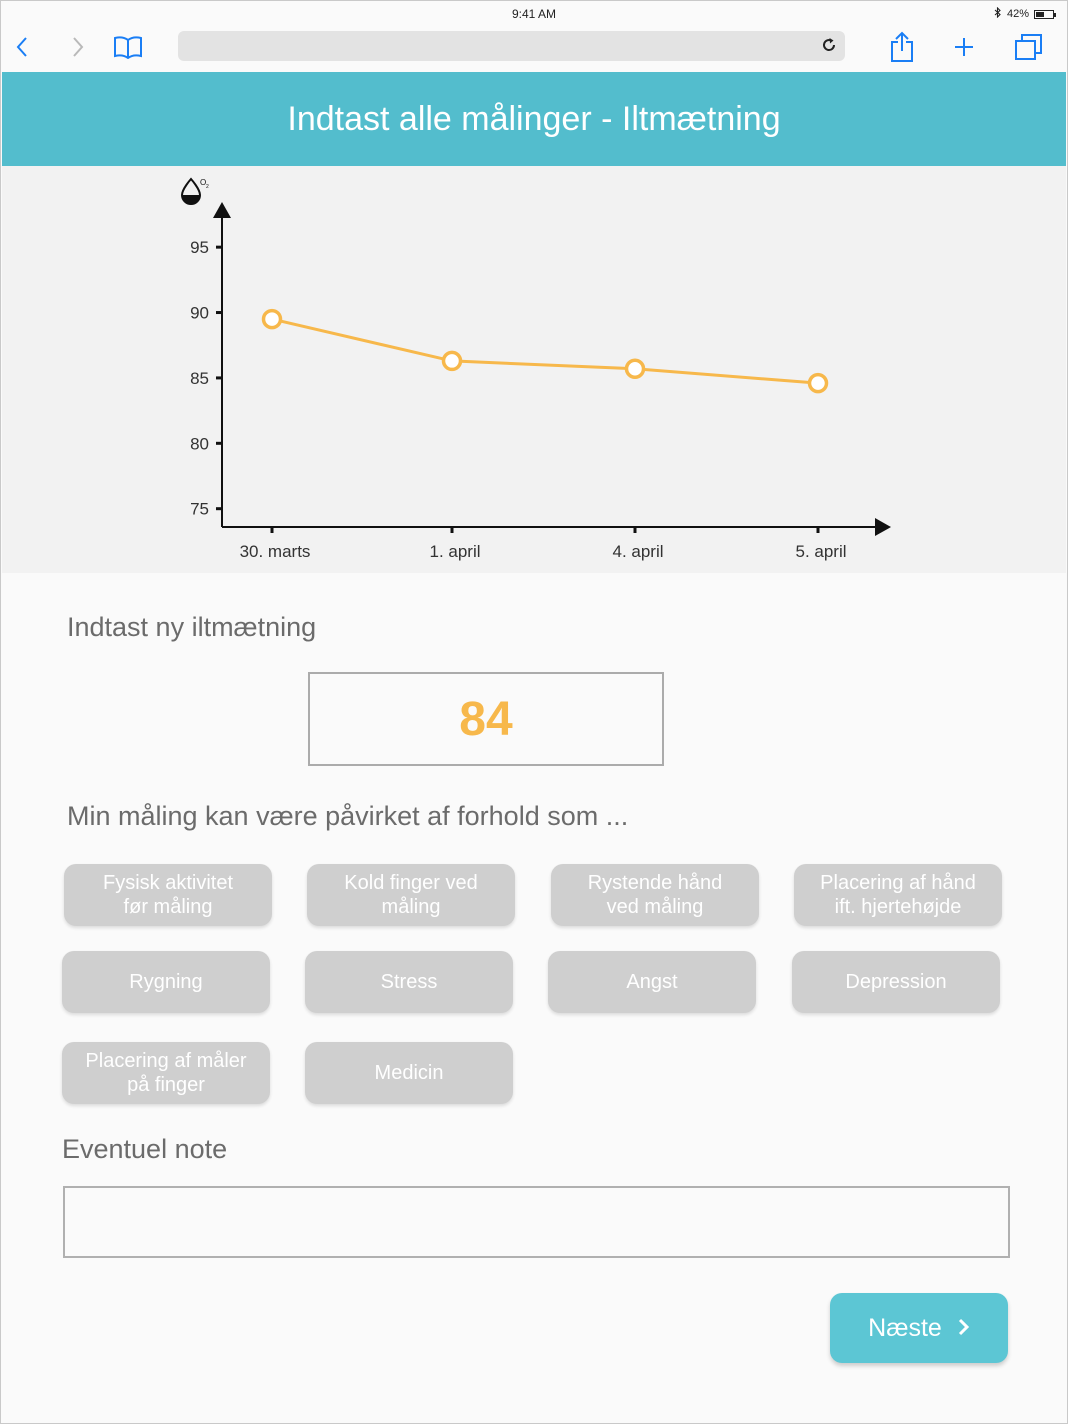 The width and height of the screenshot is (1068, 1424). I want to click on y-tick-label: 90, so click(199, 313).